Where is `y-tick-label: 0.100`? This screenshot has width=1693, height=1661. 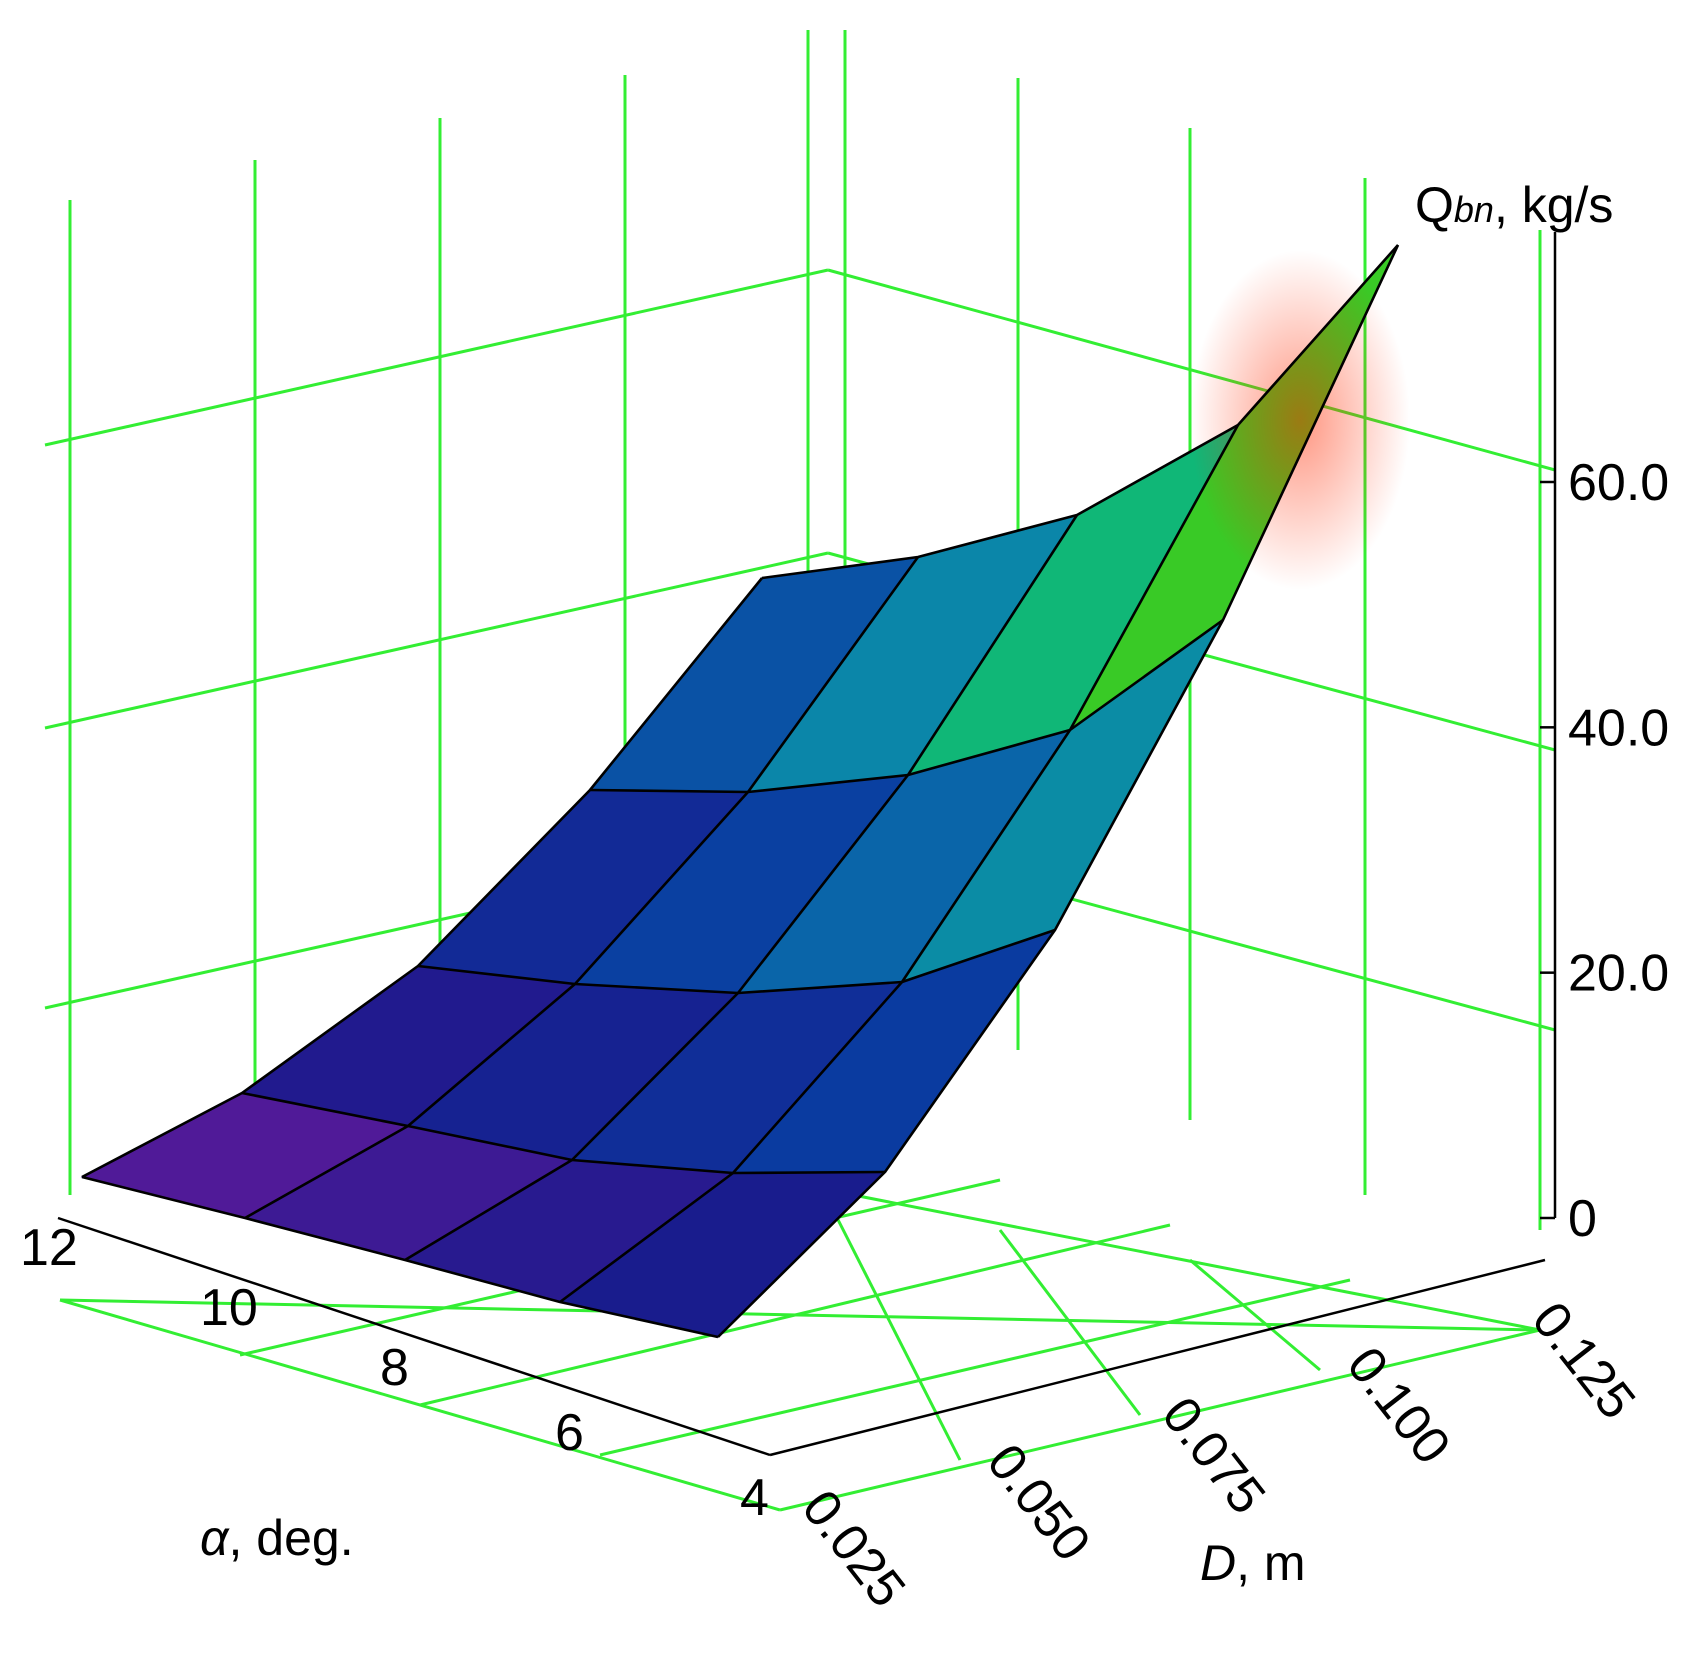
y-tick-label: 0.100 is located at coordinates (1399, 1406).